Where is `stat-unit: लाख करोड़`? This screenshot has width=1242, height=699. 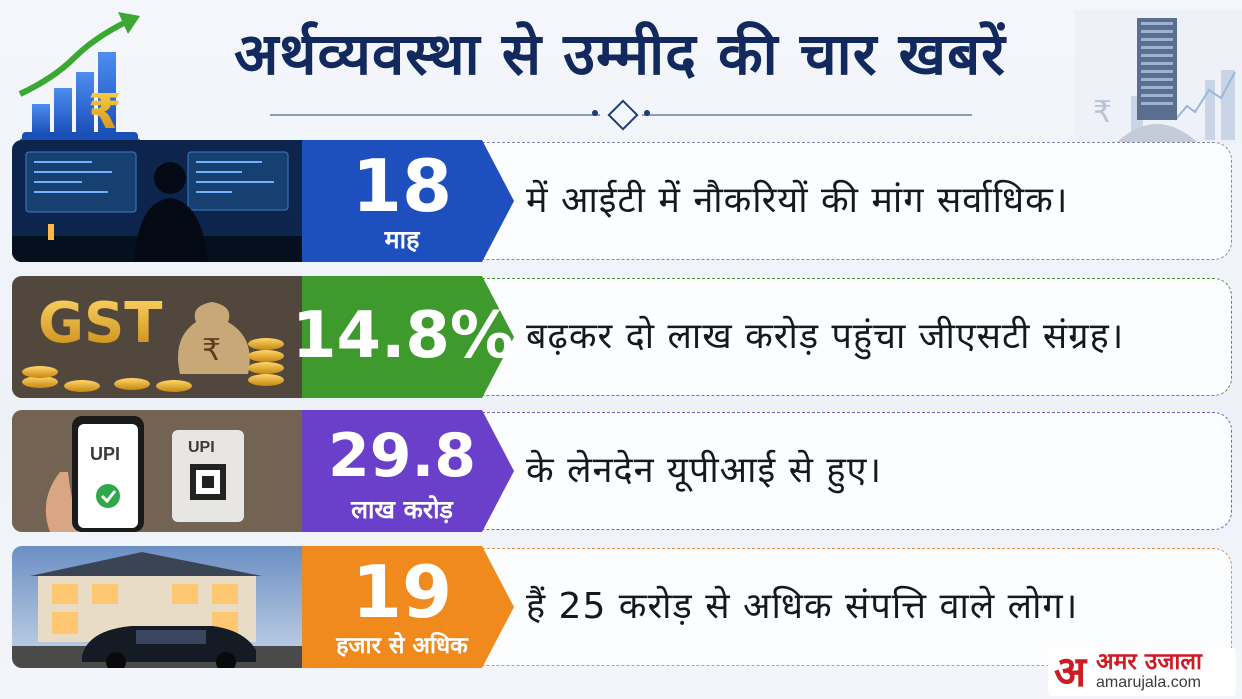
stat-unit: लाख करोड़ is located at coordinates (402, 509).